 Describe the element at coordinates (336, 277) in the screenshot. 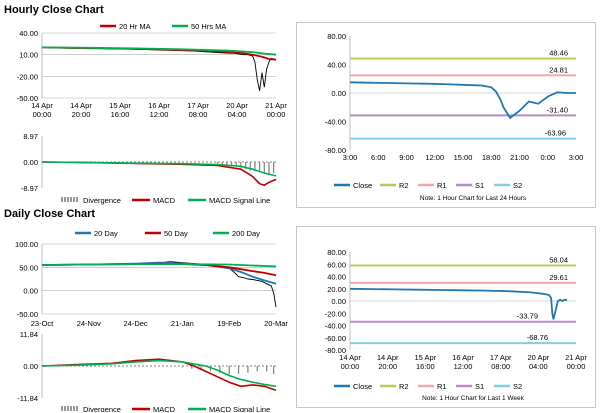

I see `y-tick-label-2: 40.00` at that location.